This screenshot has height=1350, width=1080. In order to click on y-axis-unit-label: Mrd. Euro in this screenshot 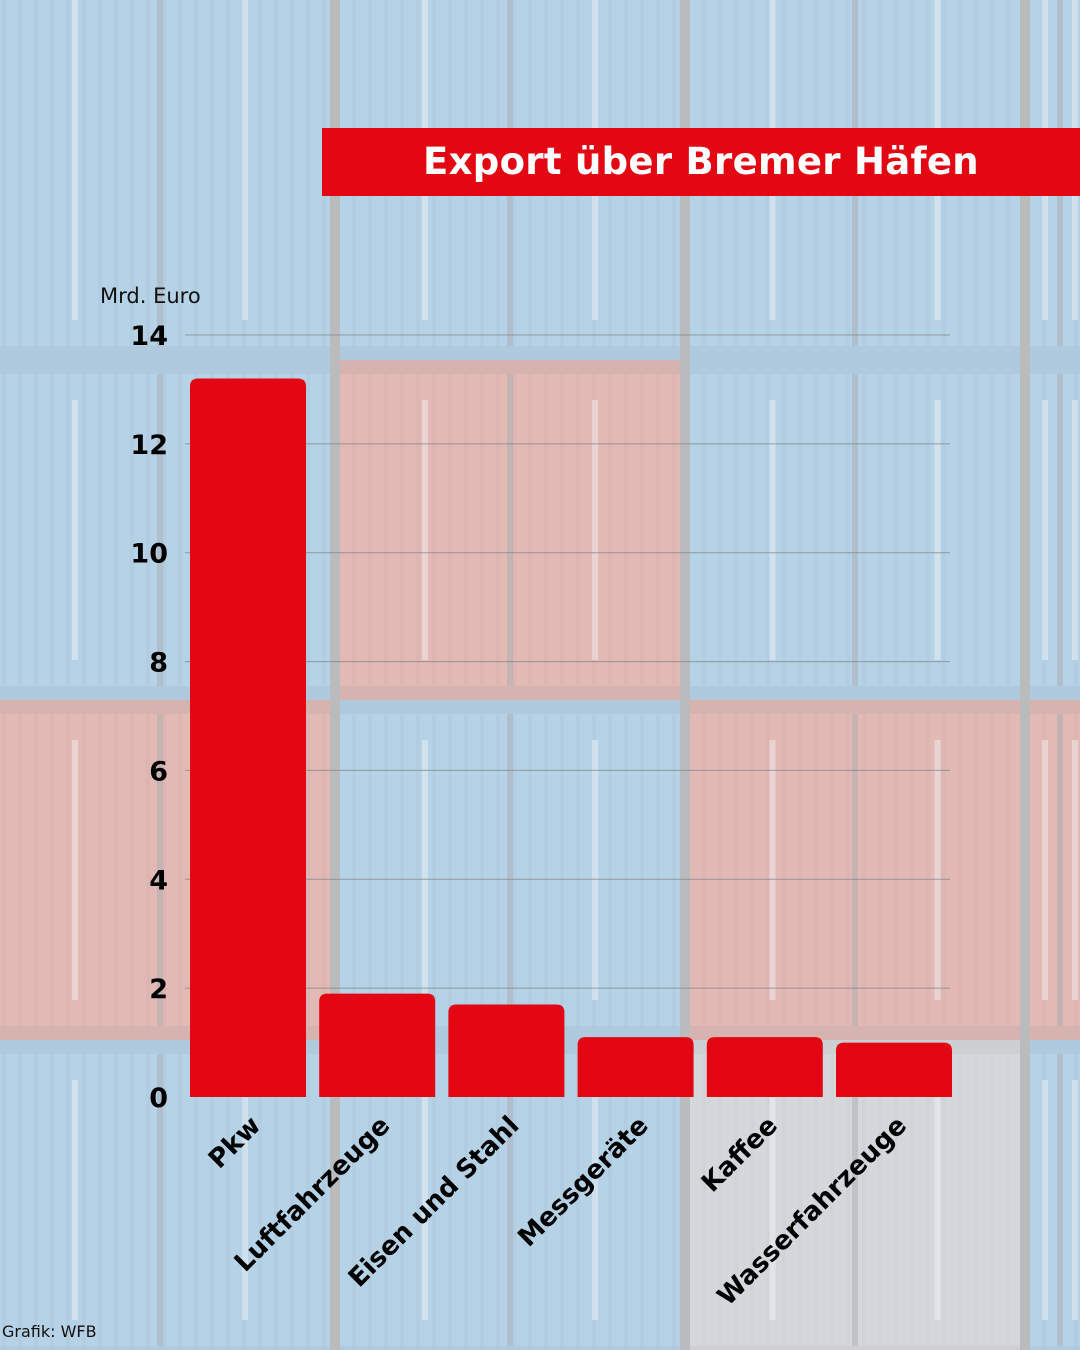, I will do `click(150, 296)`.